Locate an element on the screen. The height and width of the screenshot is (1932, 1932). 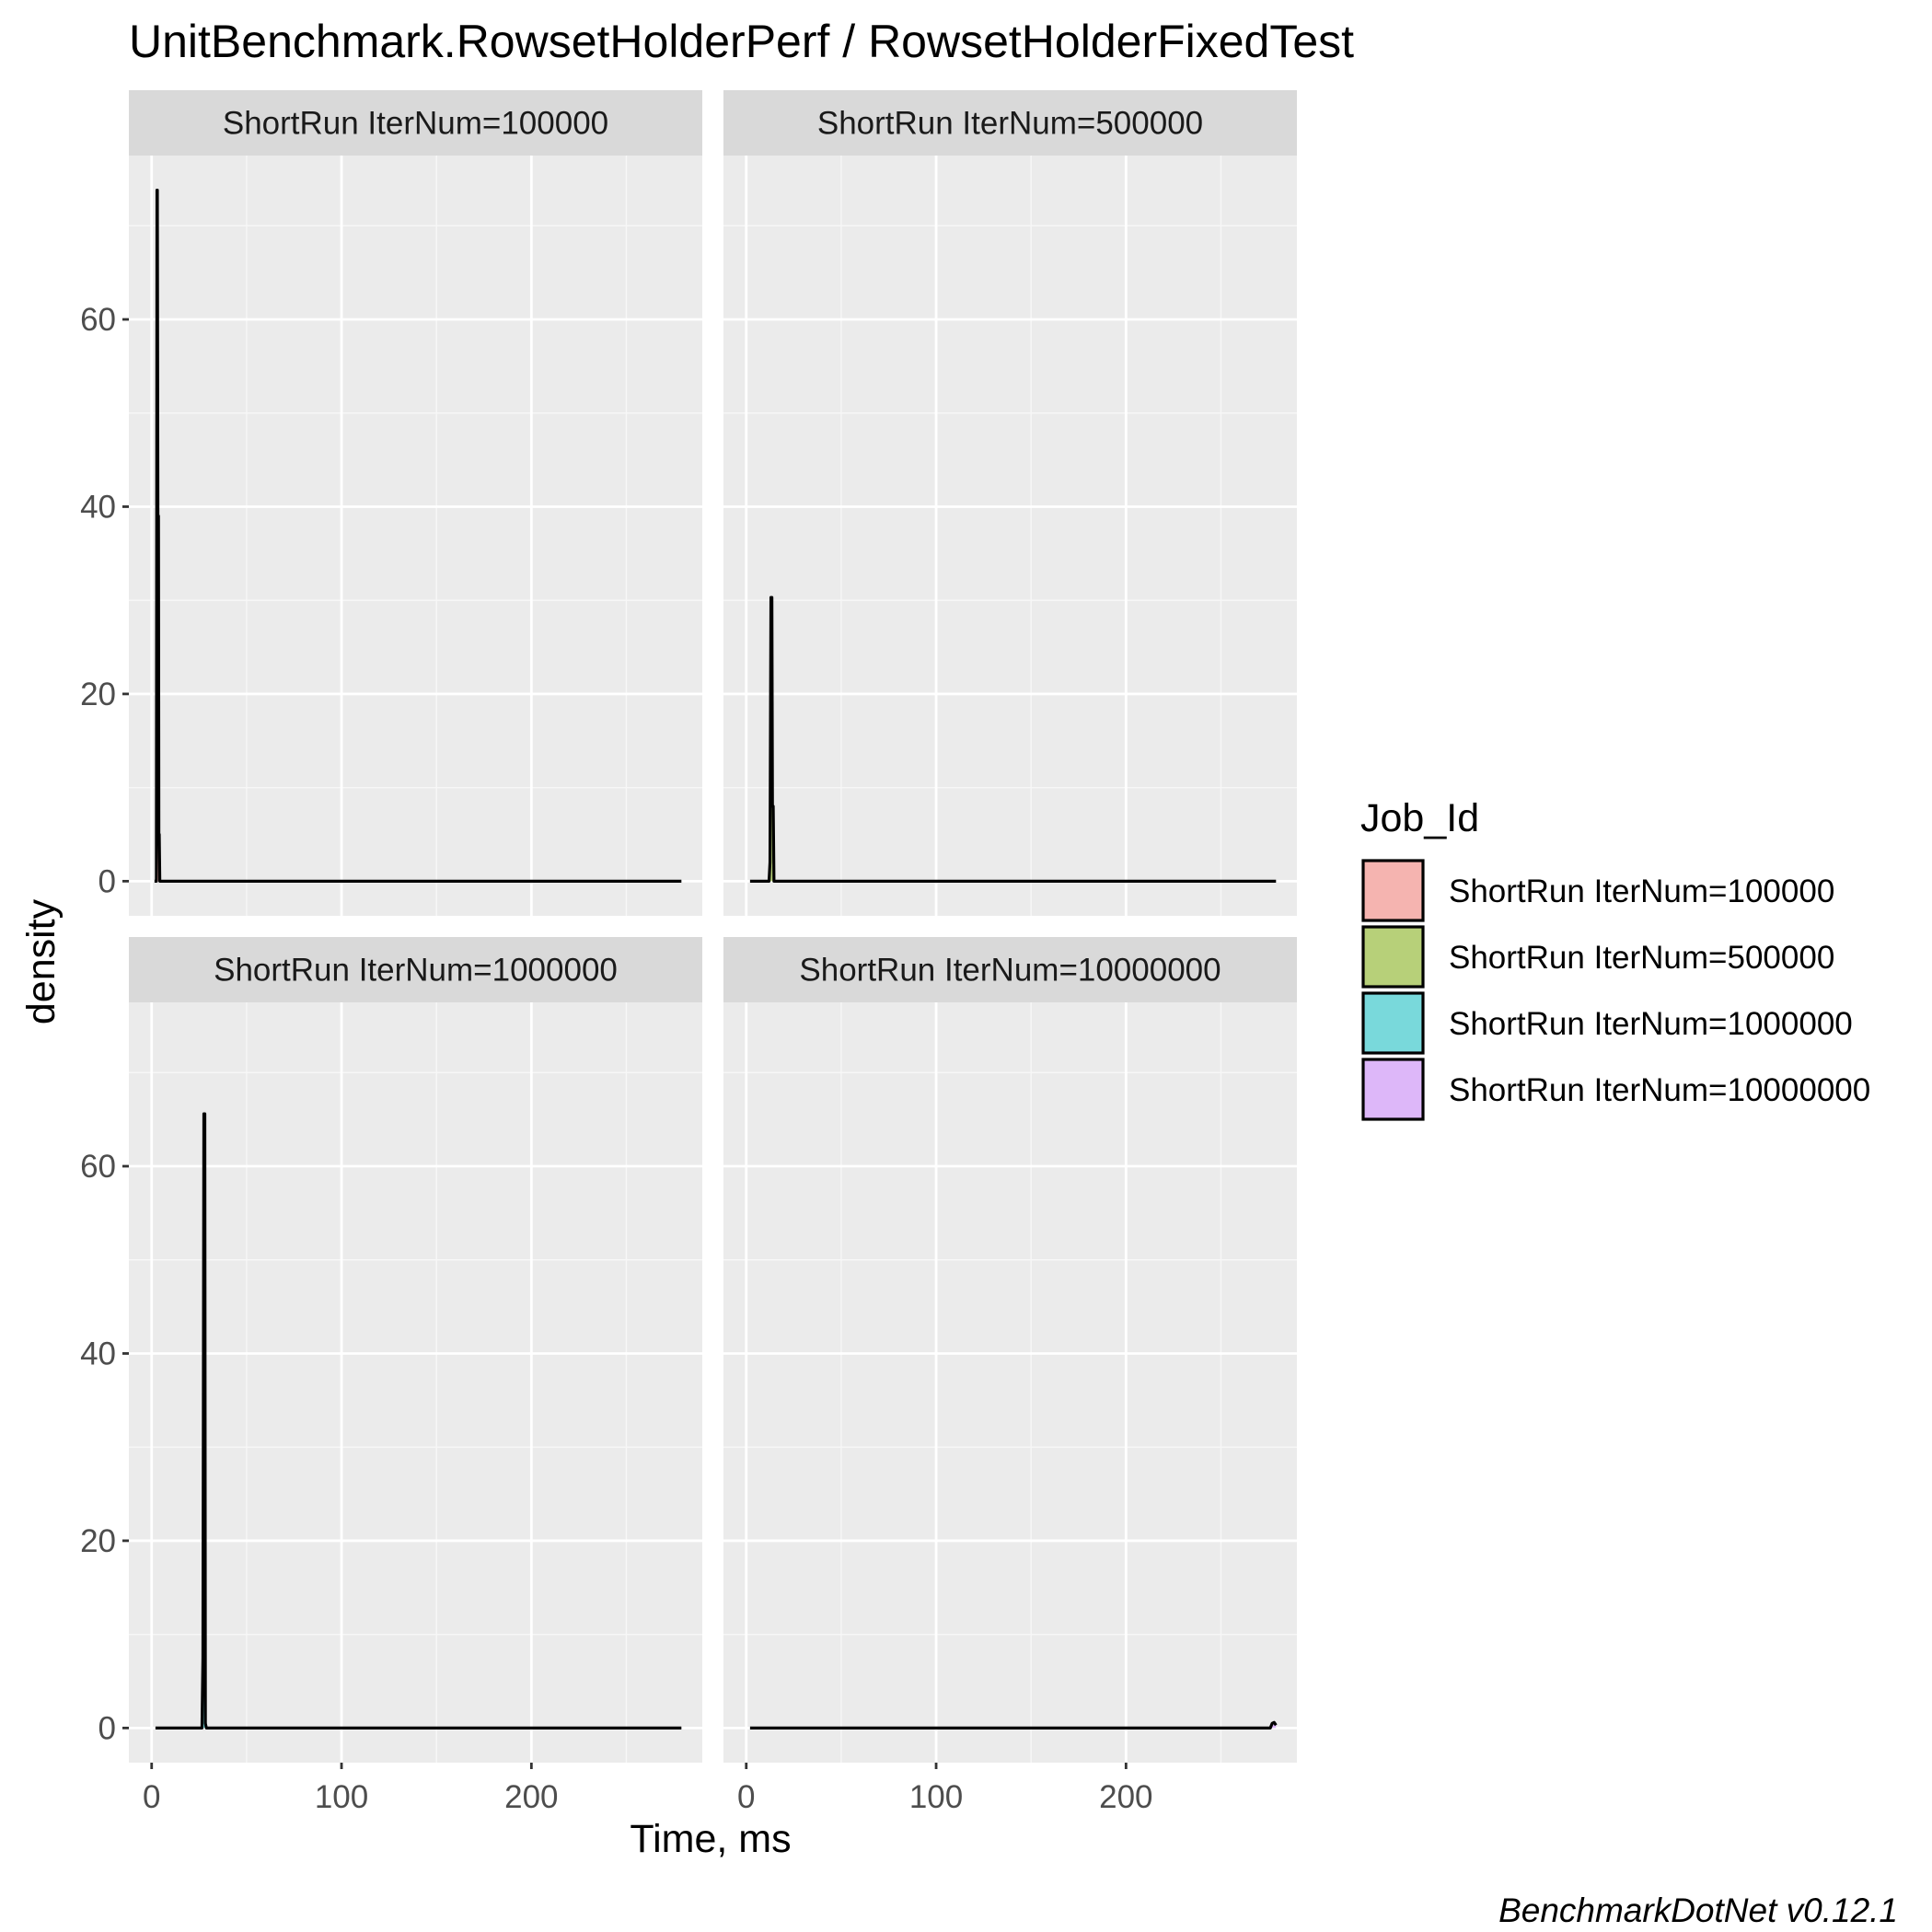
x-axis: 0 100 200 0 100 200 is located at coordinates (648, 1789).